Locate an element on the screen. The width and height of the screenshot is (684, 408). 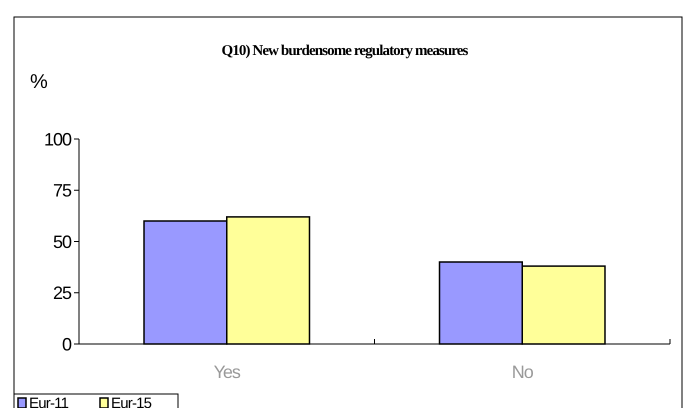
y-tick-label: 0 is located at coordinates (67, 344).